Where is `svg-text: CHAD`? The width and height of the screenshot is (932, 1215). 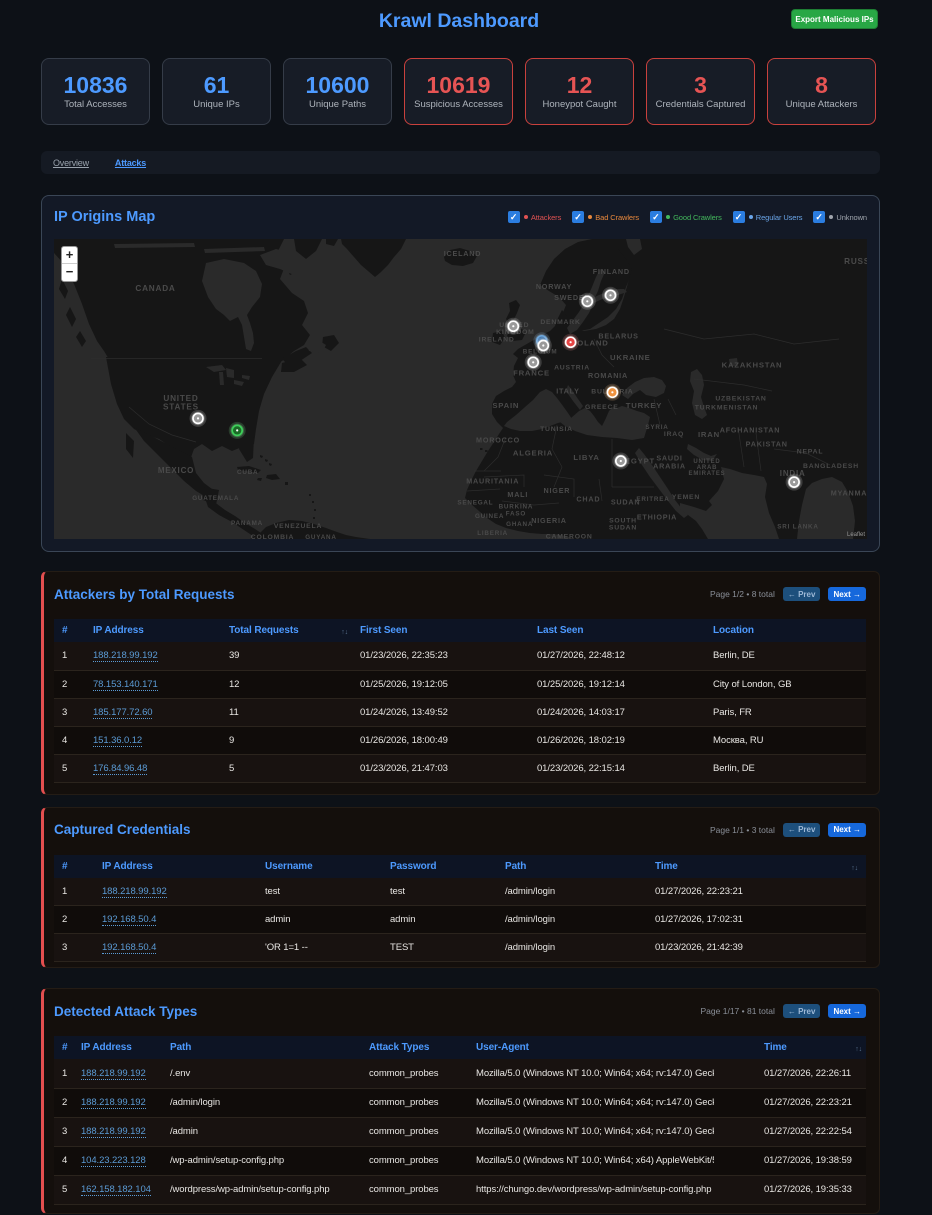
svg-text: CHAD is located at coordinates (588, 499).